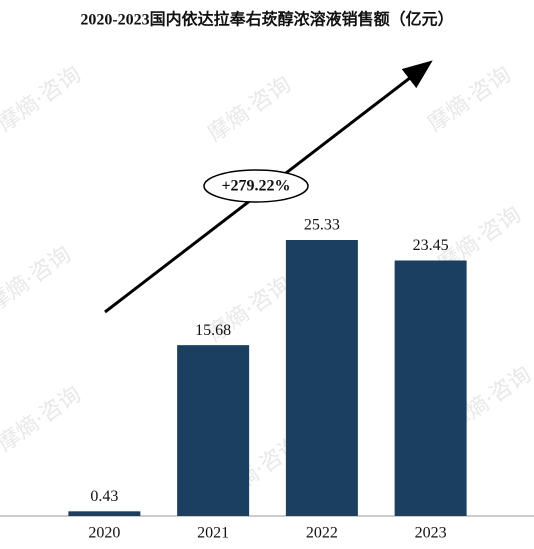 This screenshot has height=549, width=534. Describe the element at coordinates (213, 330) in the screenshot. I see `data-label: 15.68` at that location.